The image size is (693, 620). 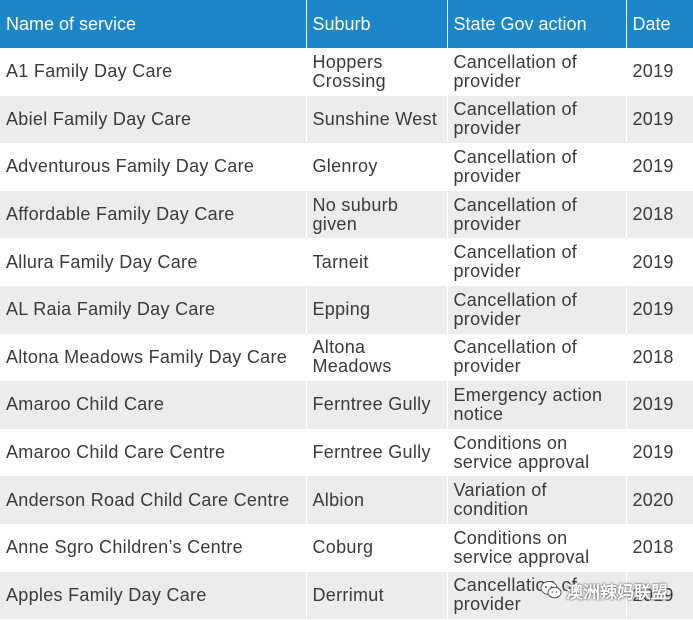 I want to click on service-name-cell: Allura Family Day Care, so click(x=153, y=262).